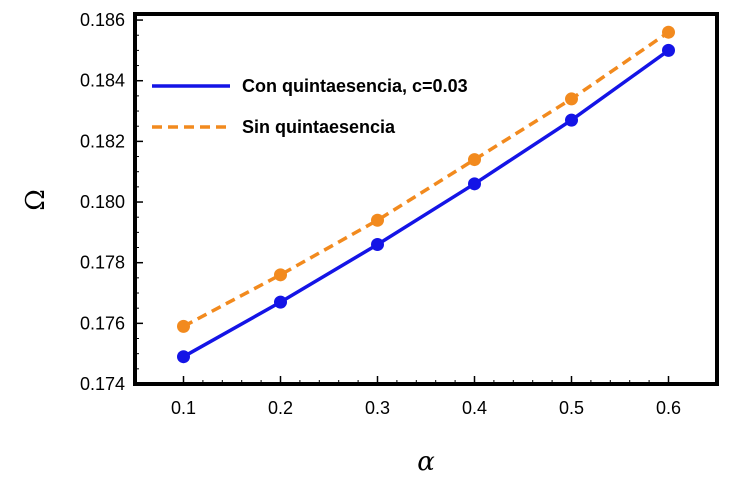  Describe the element at coordinates (319, 127) in the screenshot. I see `legend-label: Sin quintaesencia` at that location.